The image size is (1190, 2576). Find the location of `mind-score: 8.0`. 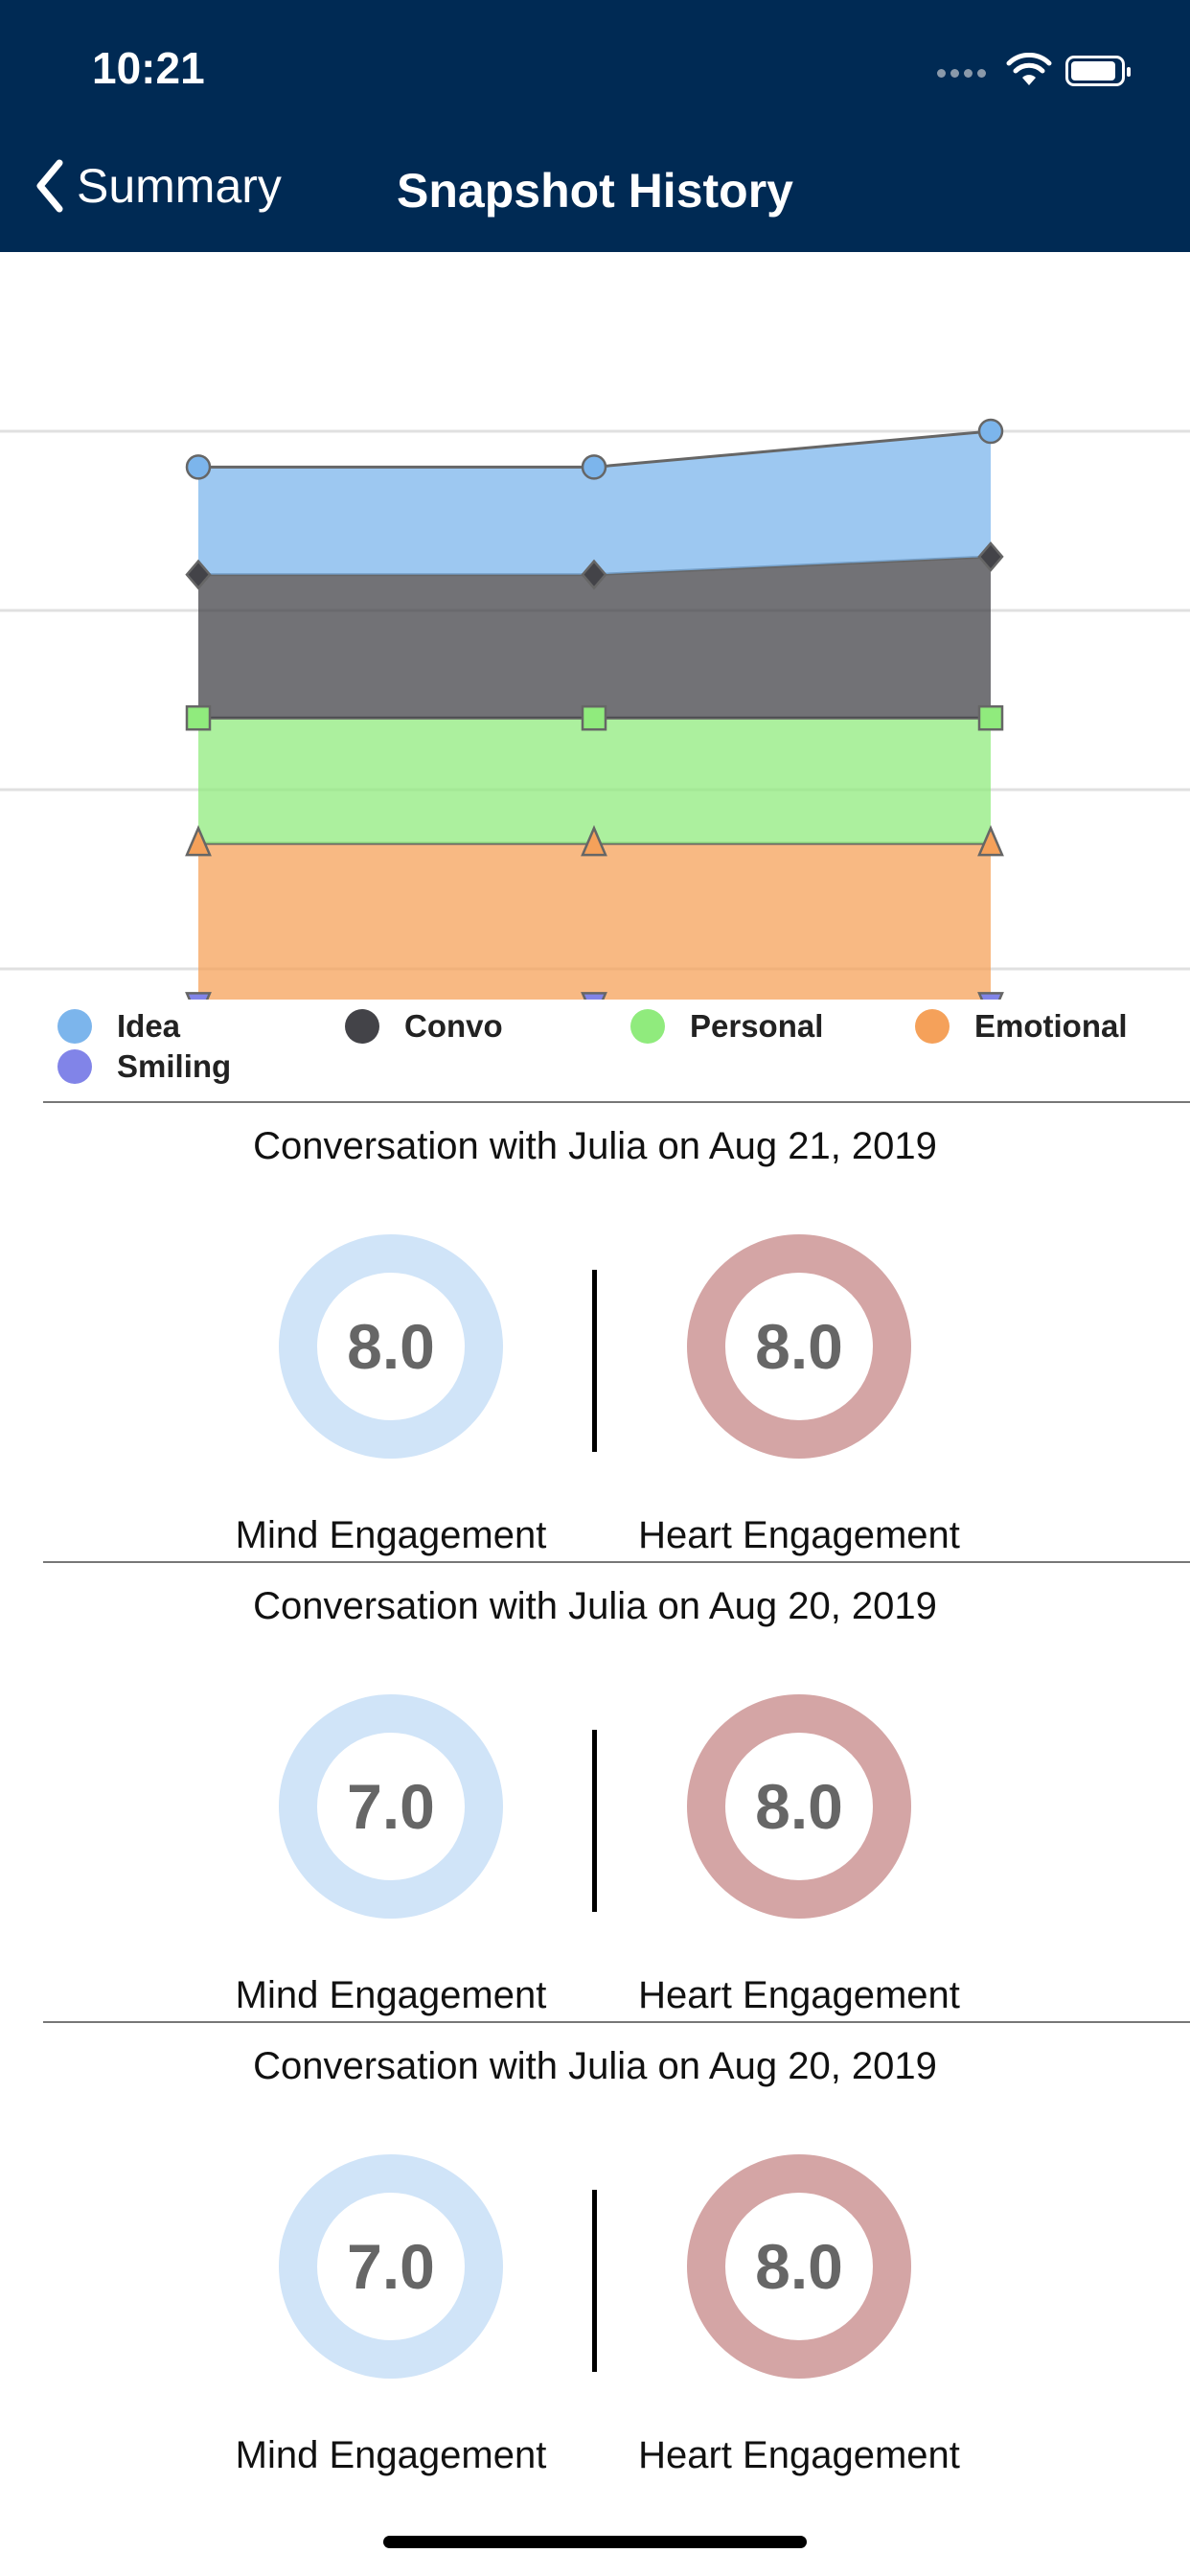

mind-score: 8.0 is located at coordinates (391, 1346).